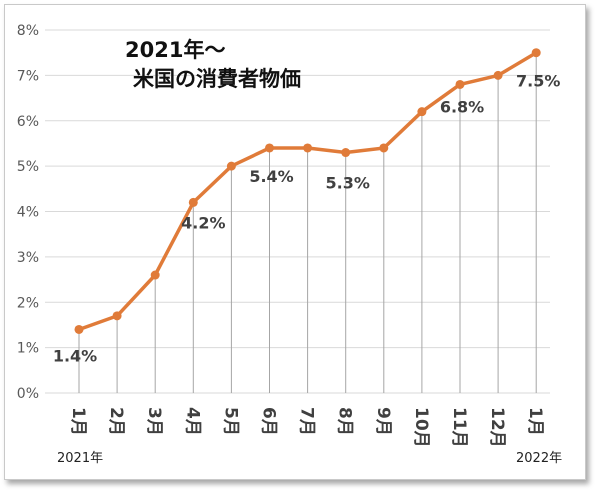 The width and height of the screenshot is (599, 493). What do you see at coordinates (175, 50) in the screenshot?
I see `chart-title-line-1: 2021年～` at bounding box center [175, 50].